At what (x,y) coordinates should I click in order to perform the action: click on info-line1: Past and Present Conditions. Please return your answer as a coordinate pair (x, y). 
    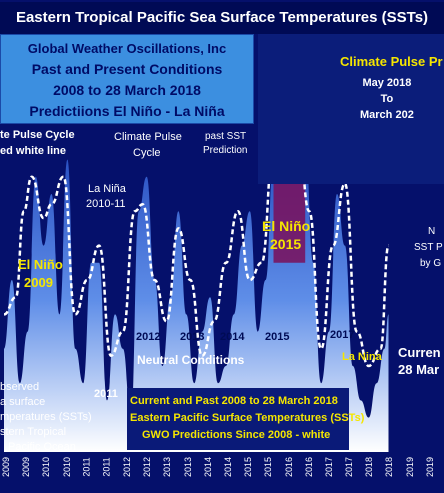
    Looking at the image, I should click on (127, 69).